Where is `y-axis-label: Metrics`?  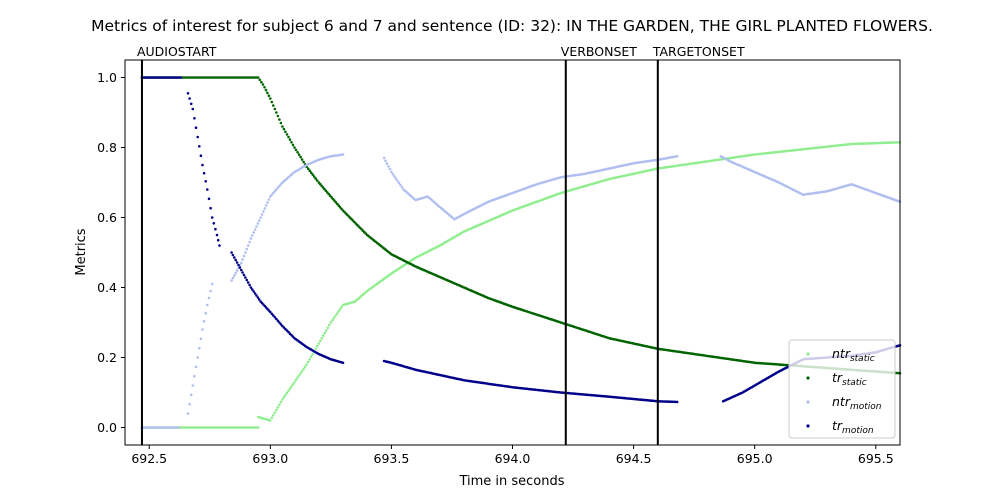 y-axis-label: Metrics is located at coordinates (81, 251).